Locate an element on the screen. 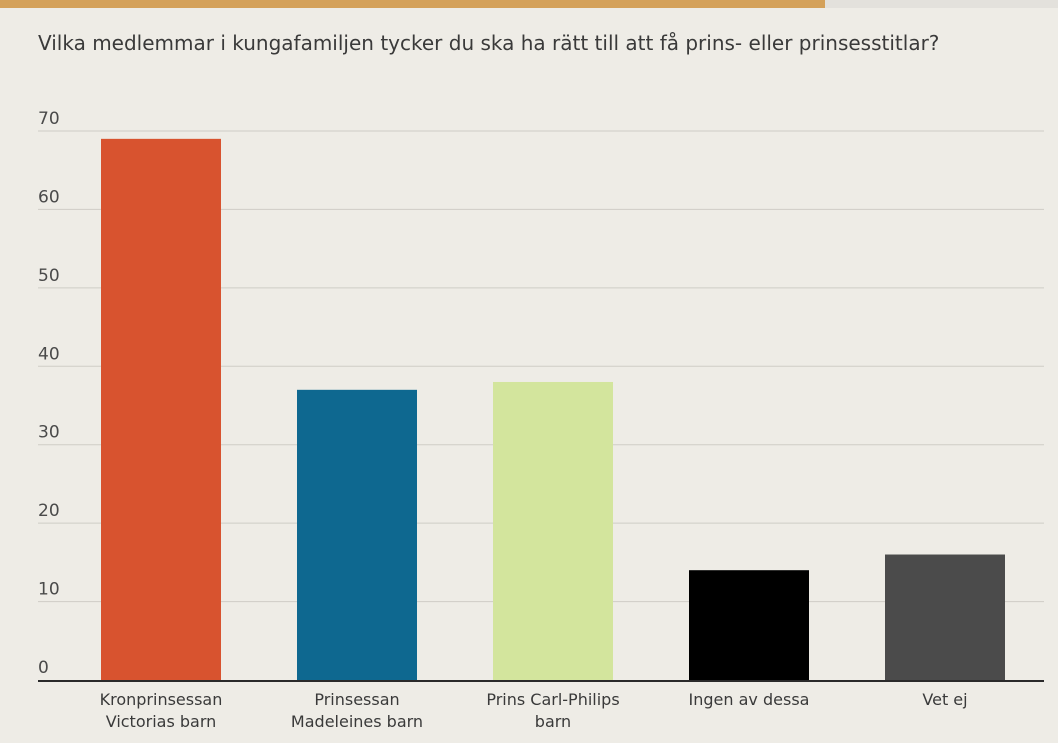 Image resolution: width=1058 pixels, height=743 pixels. x-category-label: Vet ej is located at coordinates (944, 699).